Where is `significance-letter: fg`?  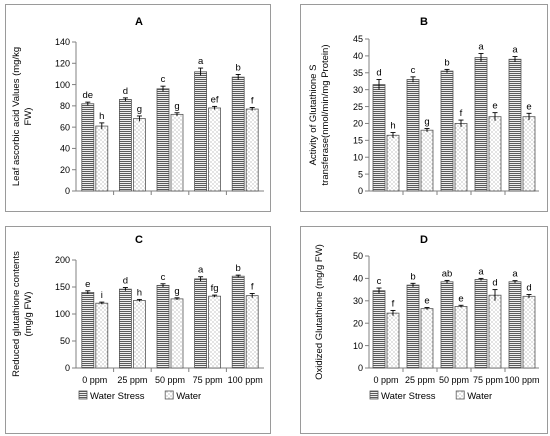
significance-letter: fg is located at coordinates (215, 288).